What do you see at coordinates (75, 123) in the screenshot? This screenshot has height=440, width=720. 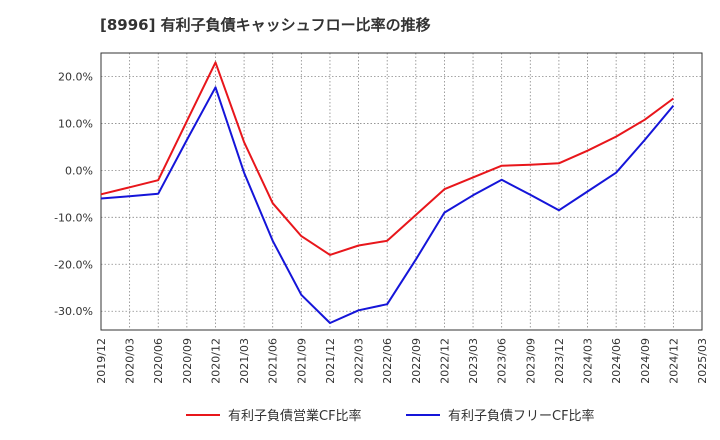 I see `y-tick-label: 10.0%` at bounding box center [75, 123].